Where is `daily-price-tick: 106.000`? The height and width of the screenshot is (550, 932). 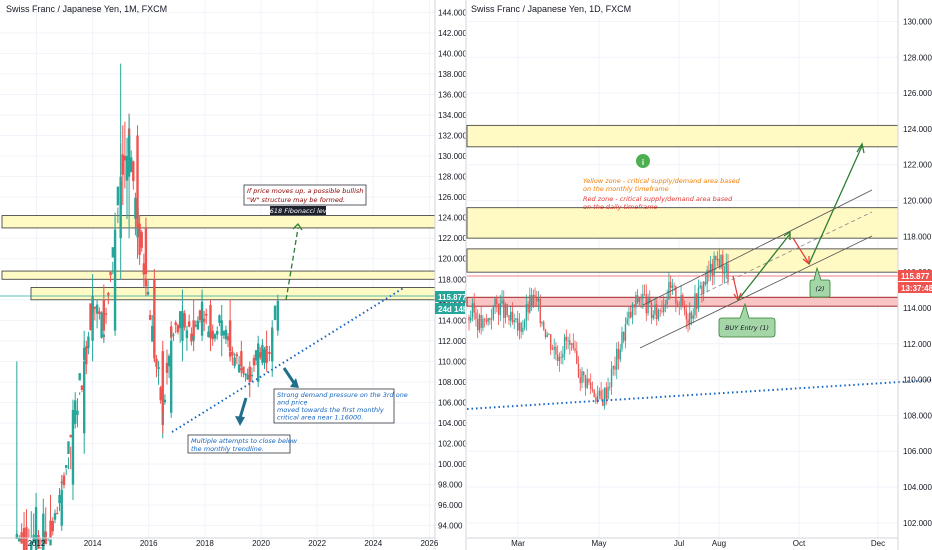 daily-price-tick: 106.000 is located at coordinates (917, 451).